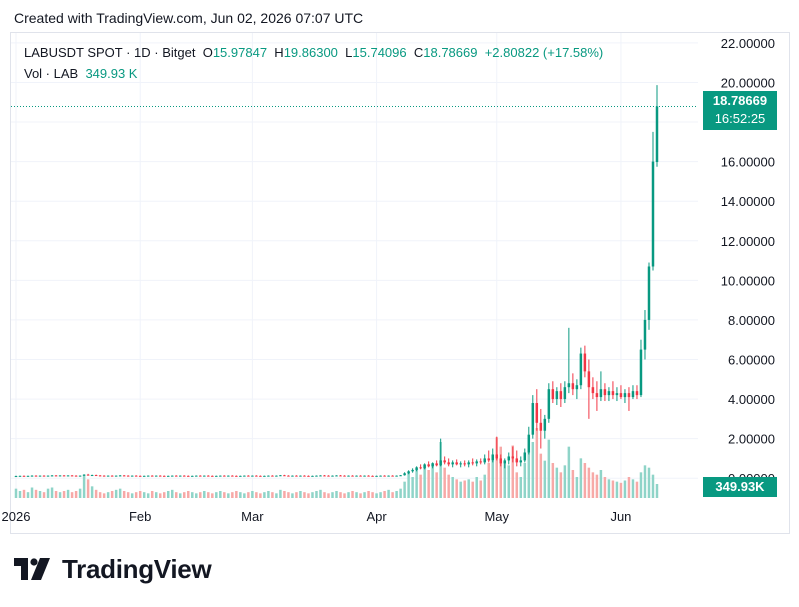  I want to click on open-label: O, so click(207, 52).